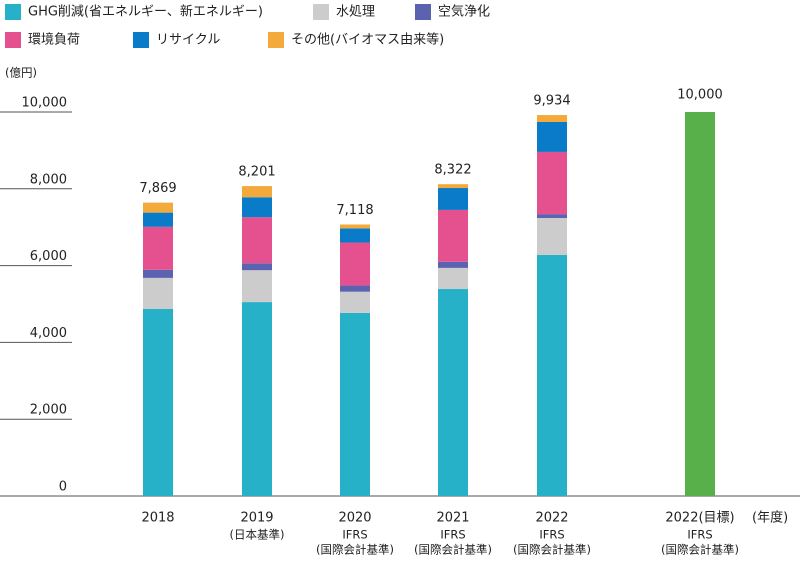 This screenshot has height=562, width=800. What do you see at coordinates (452, 170) in the screenshot?
I see `total-label: 8,322` at bounding box center [452, 170].